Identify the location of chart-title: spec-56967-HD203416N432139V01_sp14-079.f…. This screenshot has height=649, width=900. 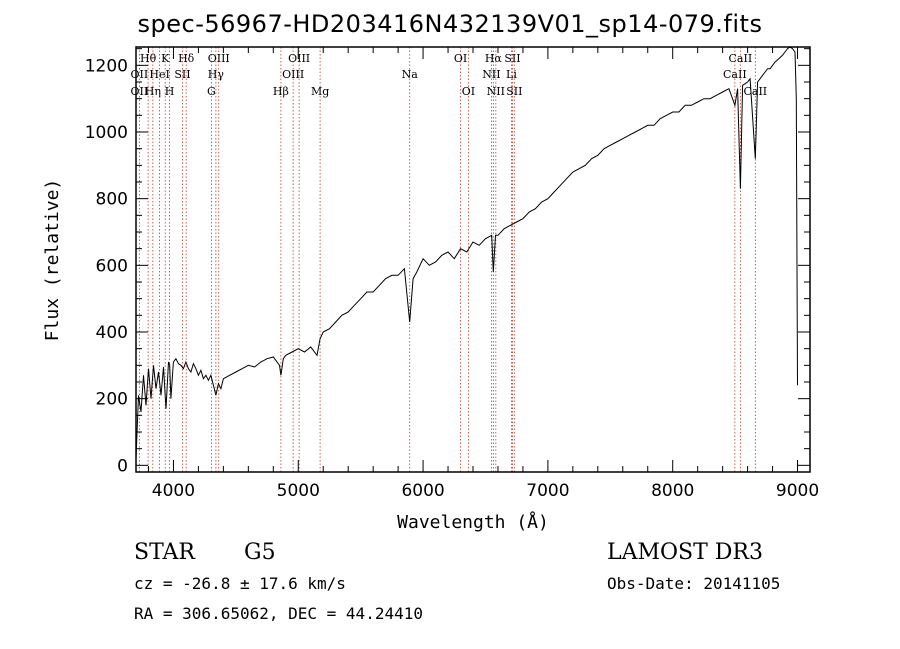
(450, 24).